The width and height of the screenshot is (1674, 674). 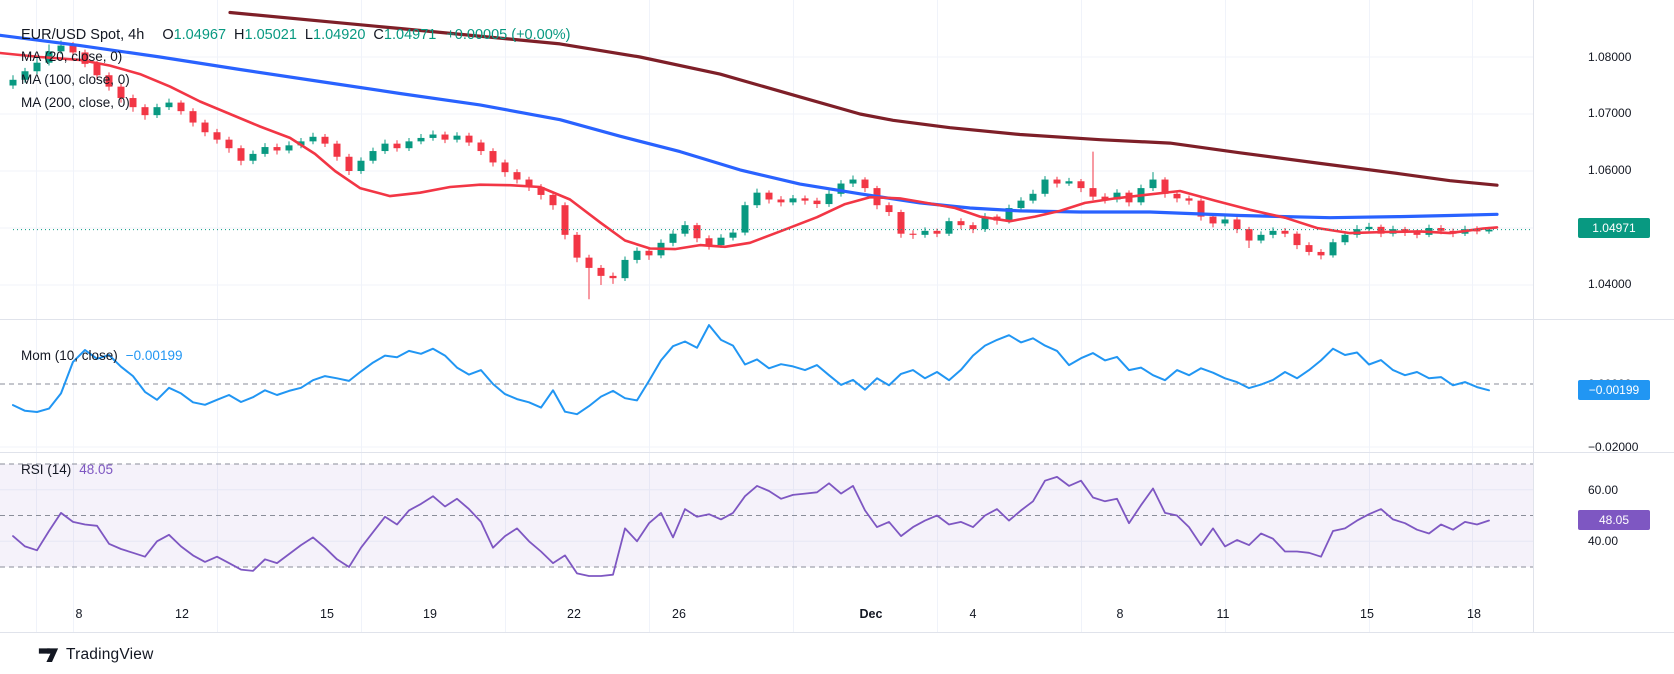 I want to click on ma200-legend: MA (200, close, 0), so click(x=75, y=102).